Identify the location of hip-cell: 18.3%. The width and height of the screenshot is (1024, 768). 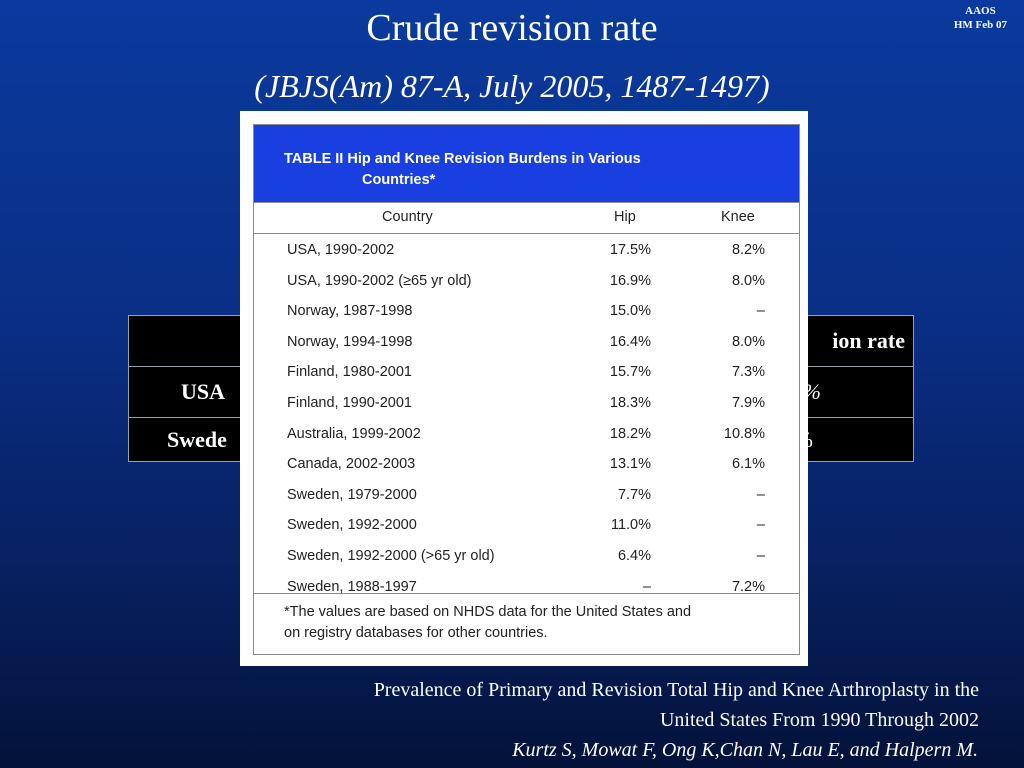
(630, 402).